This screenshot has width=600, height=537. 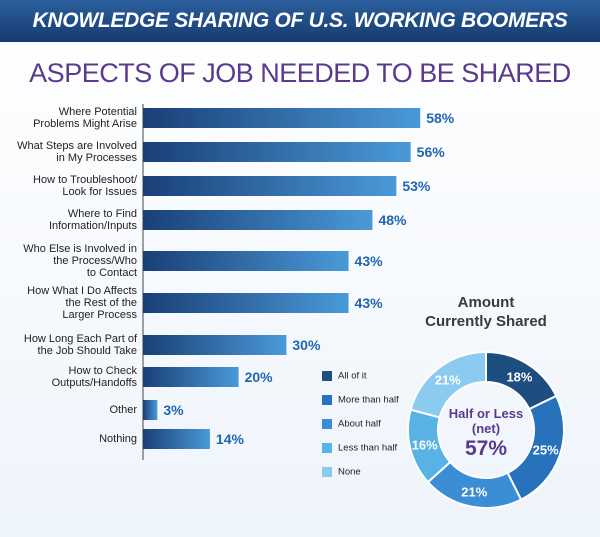 What do you see at coordinates (519, 377) in the screenshot?
I see `slice-label: 18%` at bounding box center [519, 377].